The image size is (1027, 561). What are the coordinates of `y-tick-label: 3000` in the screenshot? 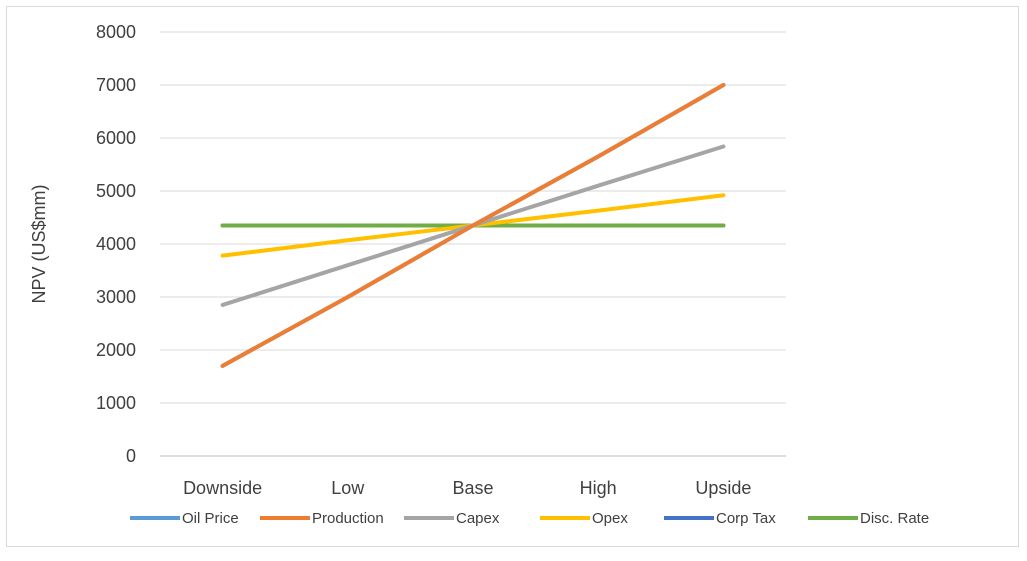 It's located at (116, 297).